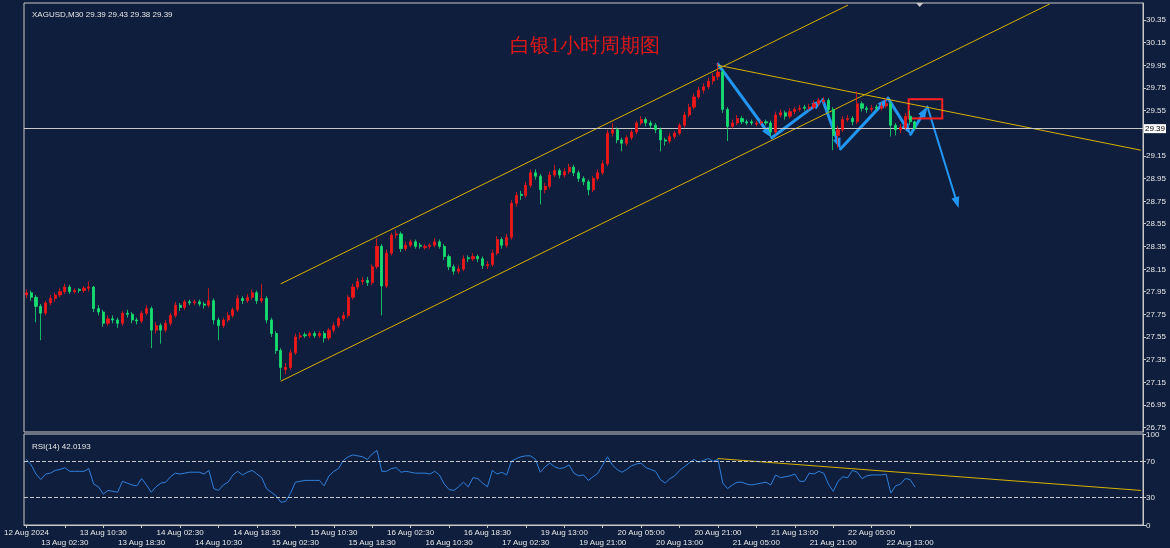 The image size is (1170, 548). Describe the element at coordinates (564, 532) in the screenshot. I see `x-tick-label: 19 Aug 13:00` at that location.